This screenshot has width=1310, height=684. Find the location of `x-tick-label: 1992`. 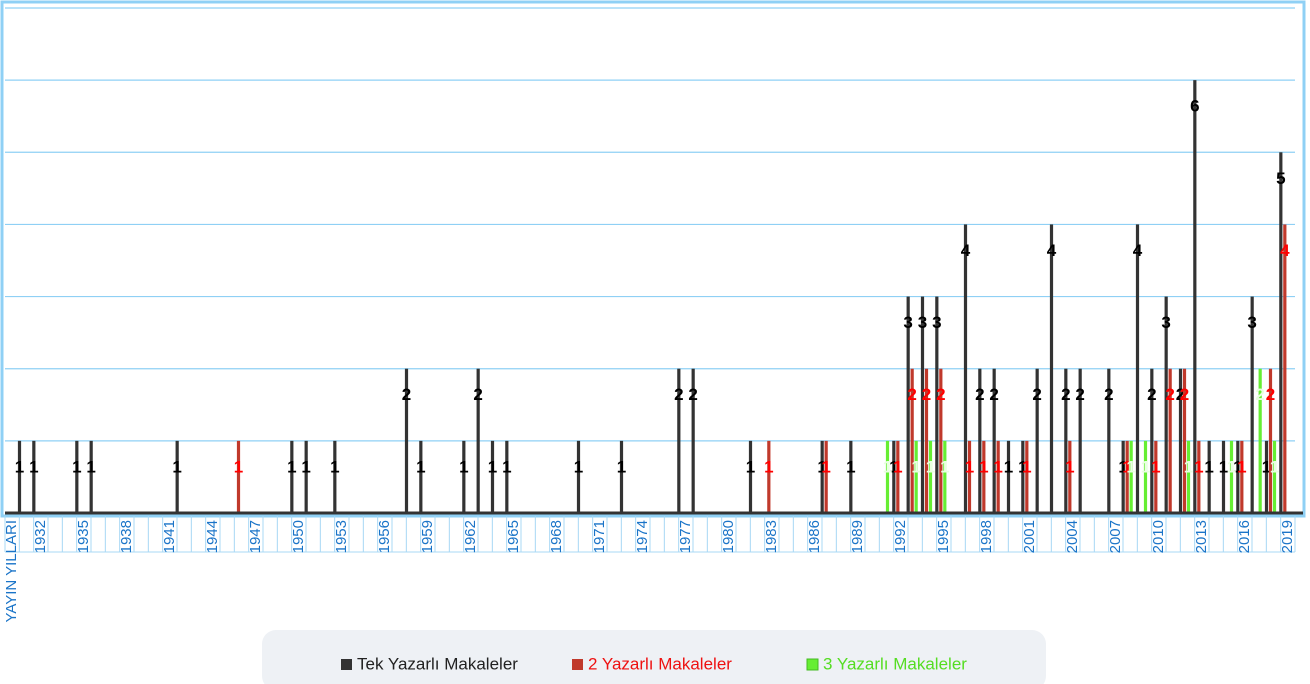

x-tick-label: 1992 is located at coordinates (900, 536).